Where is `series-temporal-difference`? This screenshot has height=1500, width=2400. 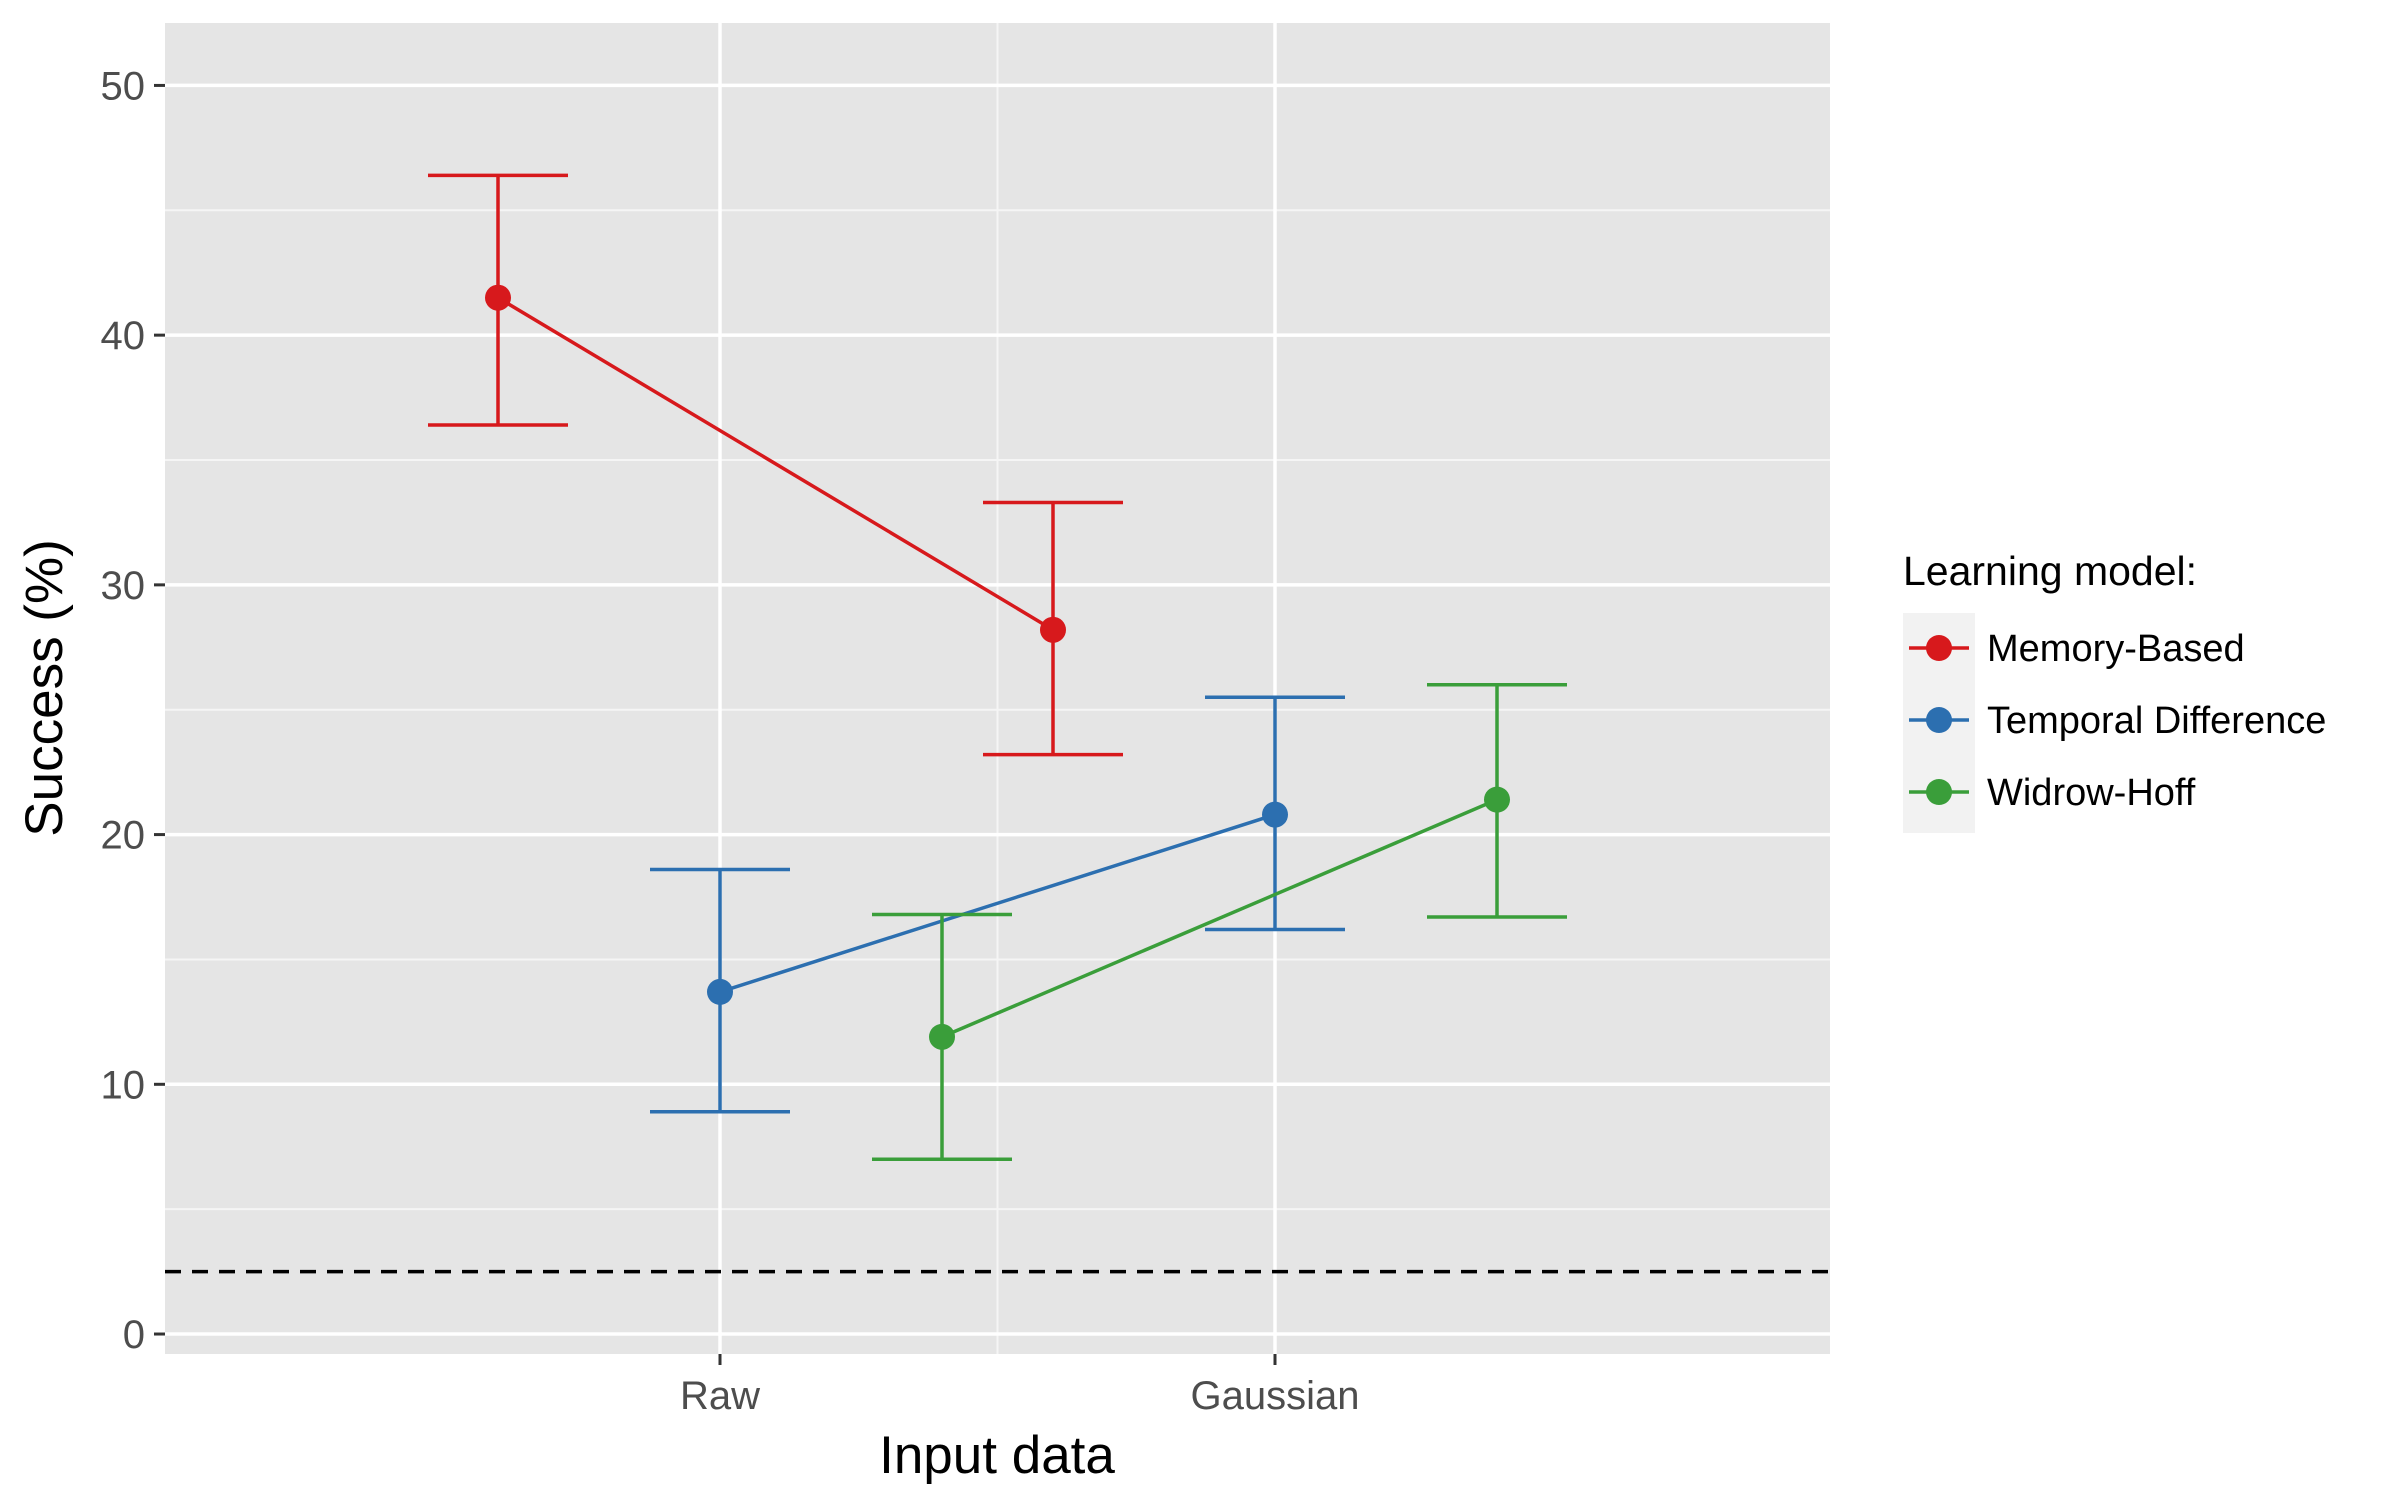 series-temporal-difference is located at coordinates (997, 904).